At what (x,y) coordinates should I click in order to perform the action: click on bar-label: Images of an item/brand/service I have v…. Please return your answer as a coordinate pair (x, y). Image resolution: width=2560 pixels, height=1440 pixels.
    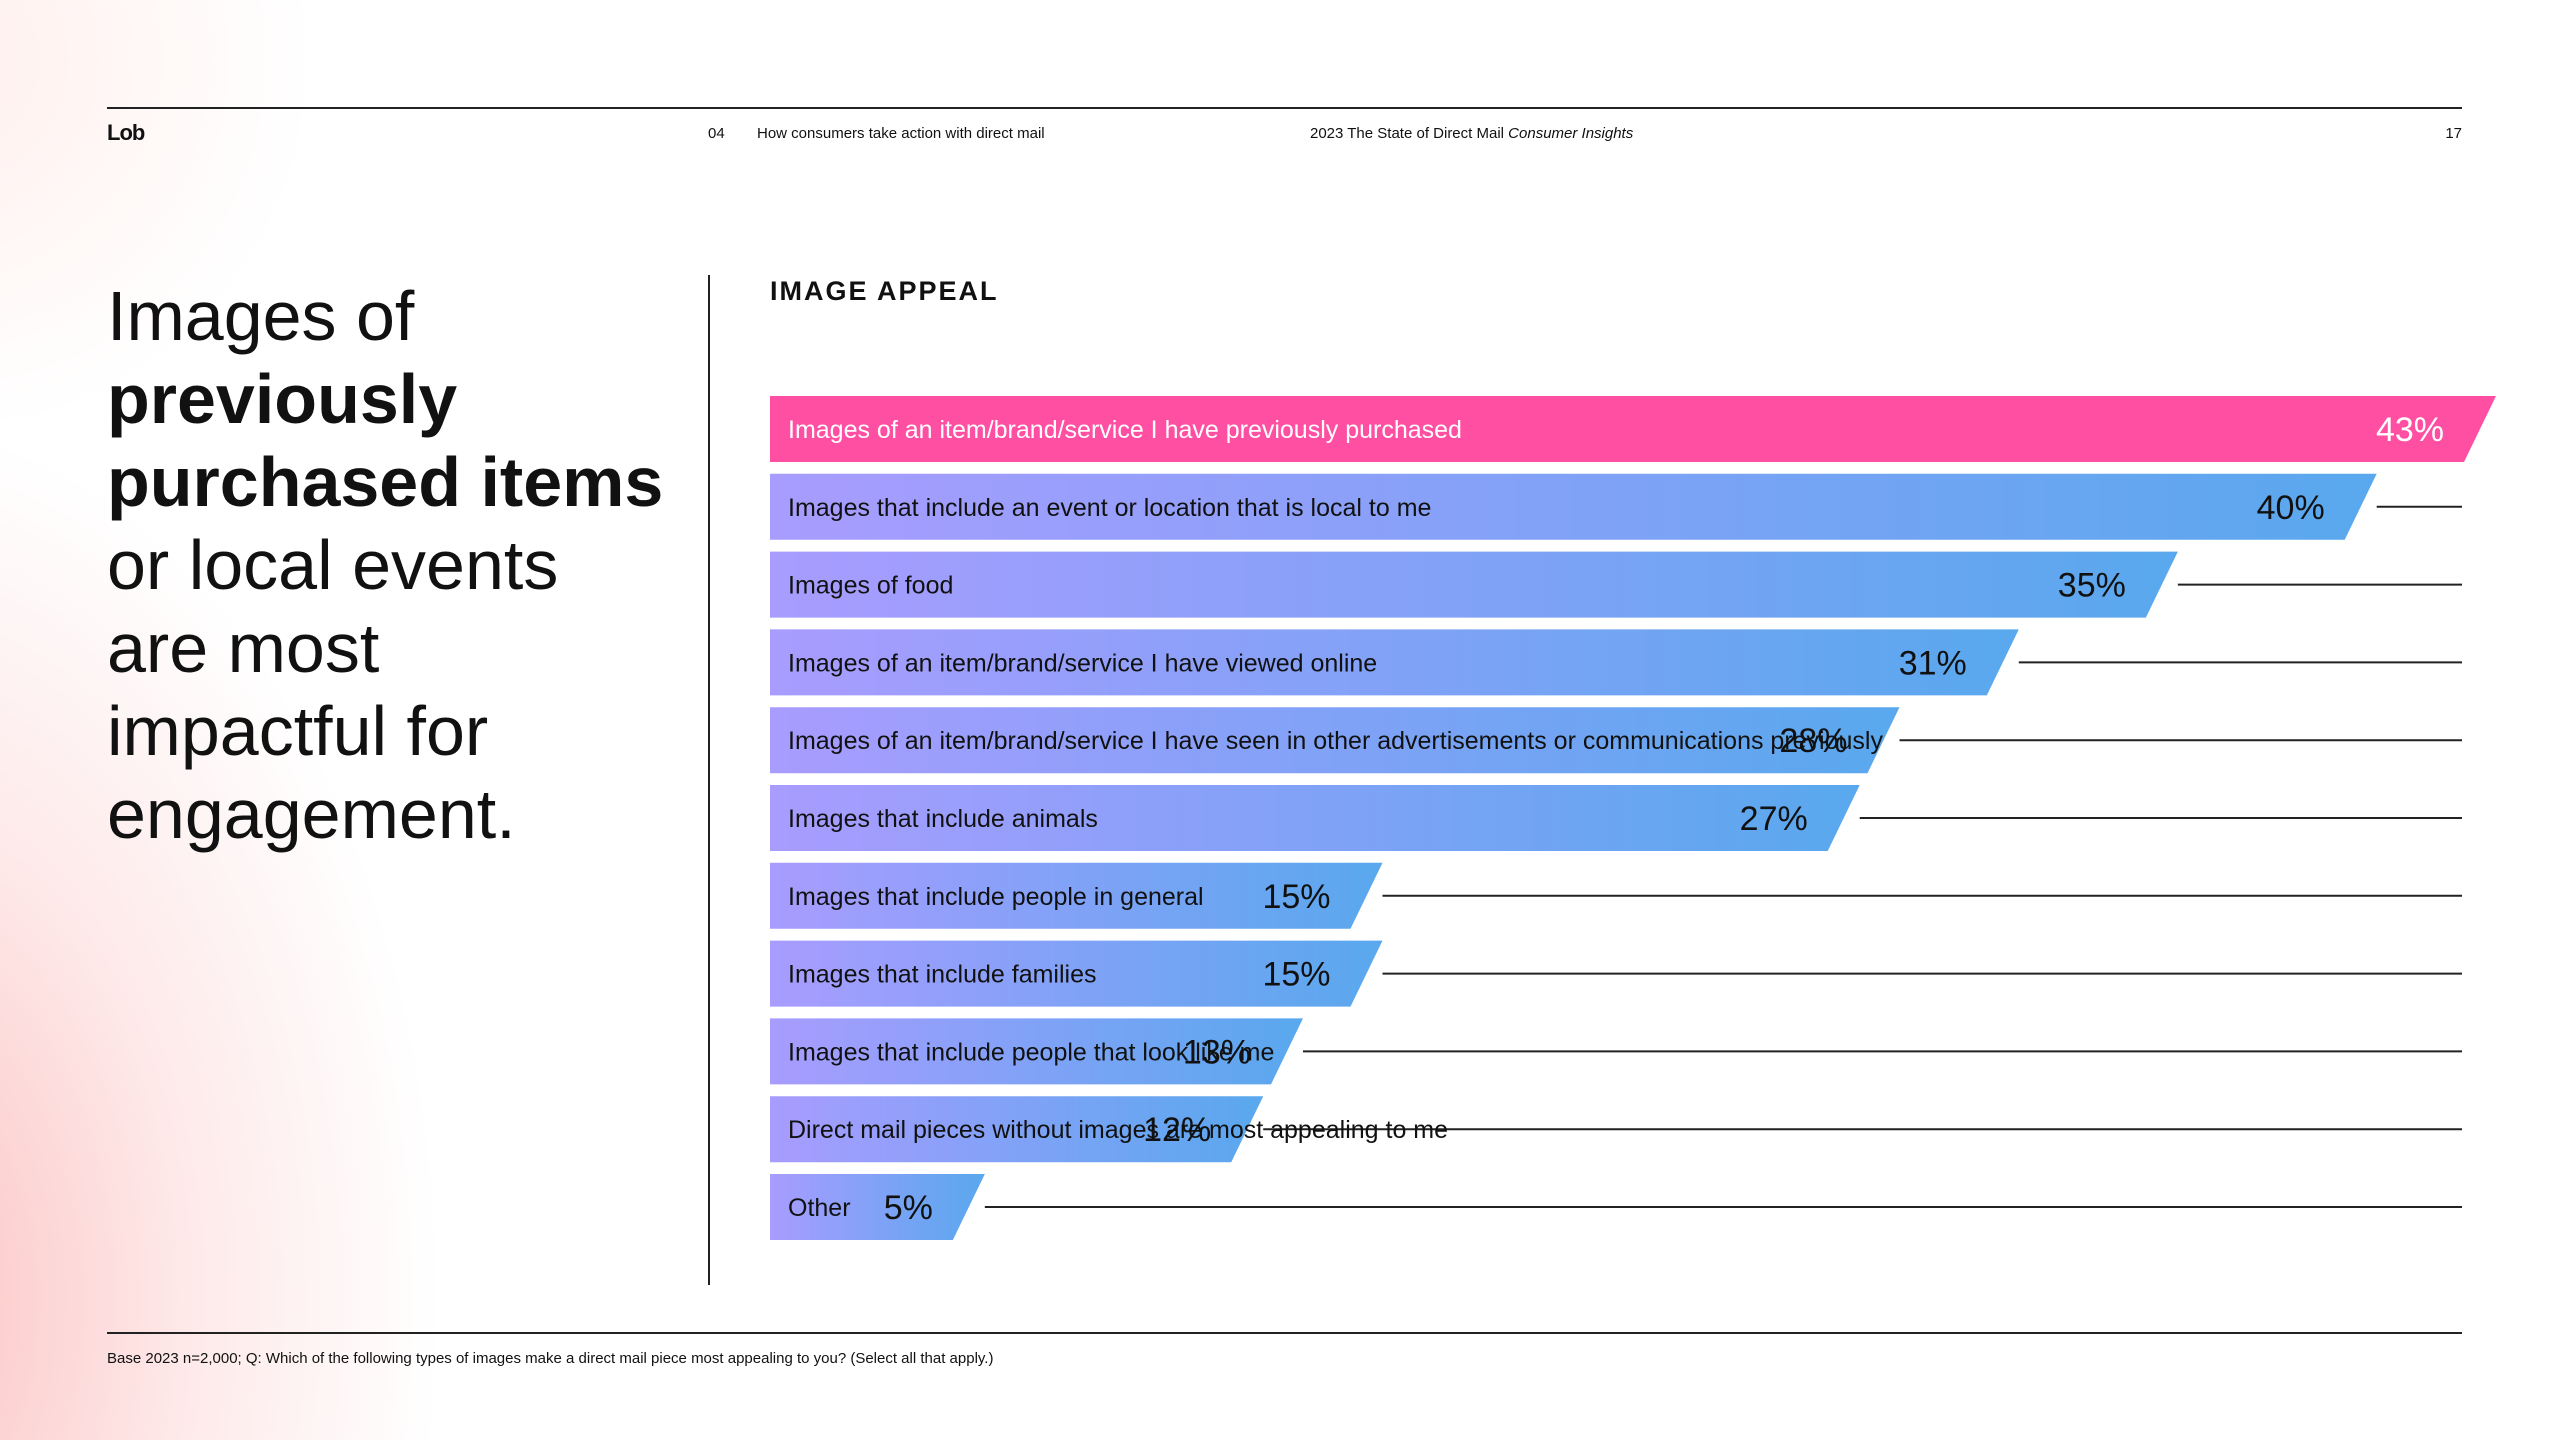
    Looking at the image, I should click on (1082, 663).